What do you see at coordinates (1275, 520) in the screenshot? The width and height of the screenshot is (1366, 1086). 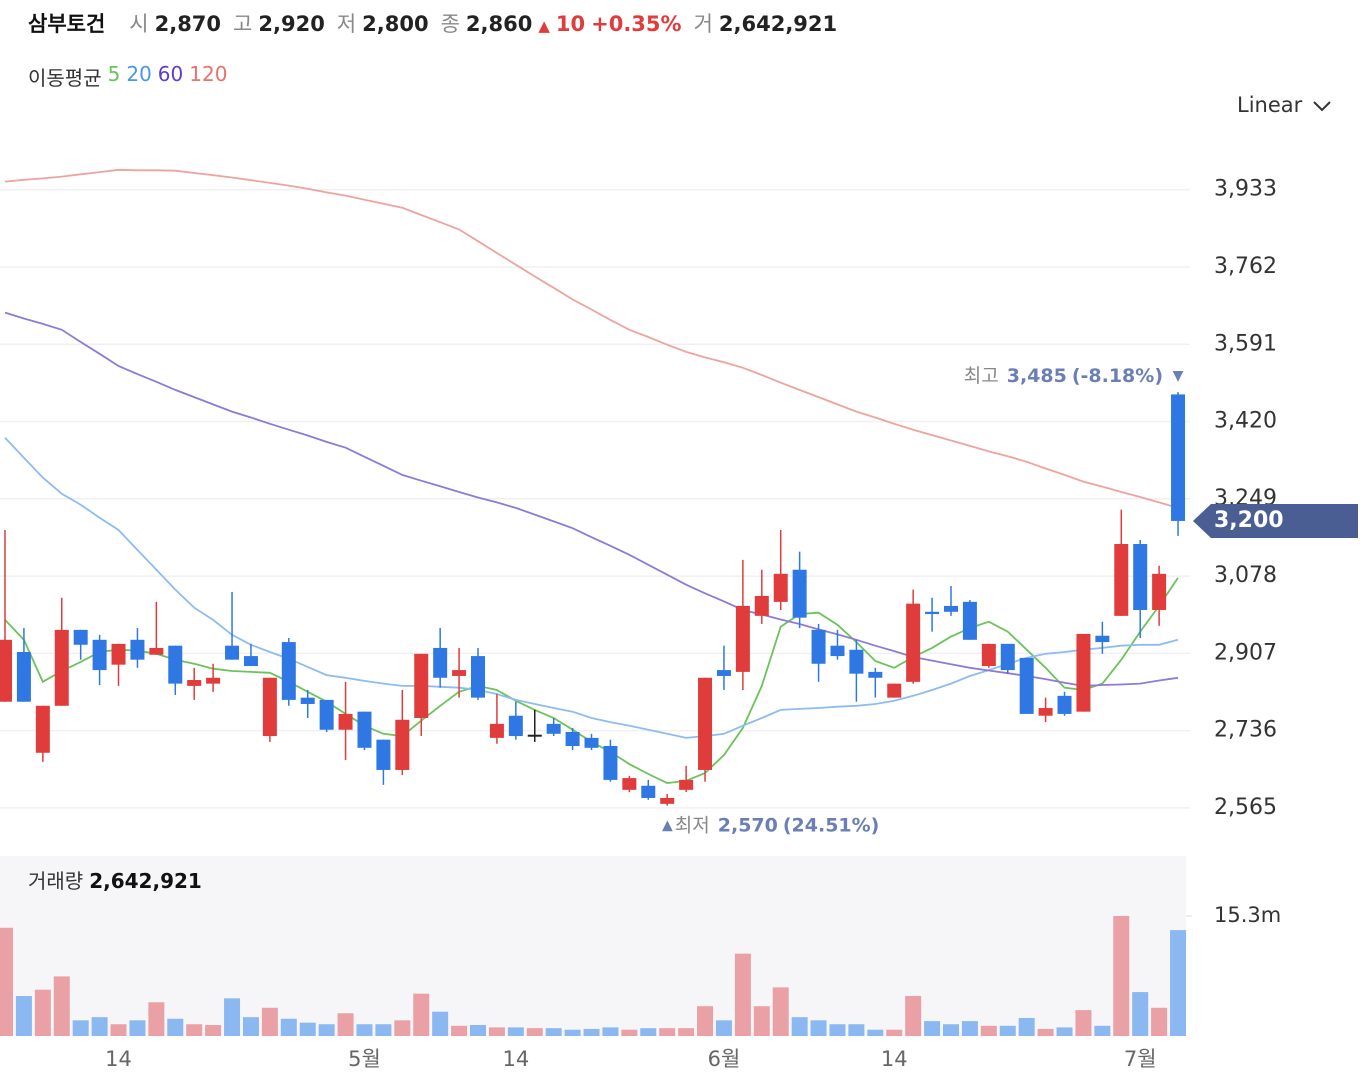 I see `last-price-badge` at bounding box center [1275, 520].